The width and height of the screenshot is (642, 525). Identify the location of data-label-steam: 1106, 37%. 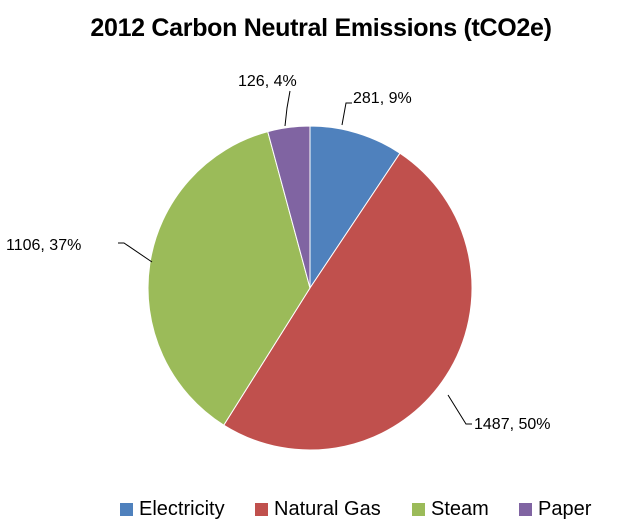
(43, 245).